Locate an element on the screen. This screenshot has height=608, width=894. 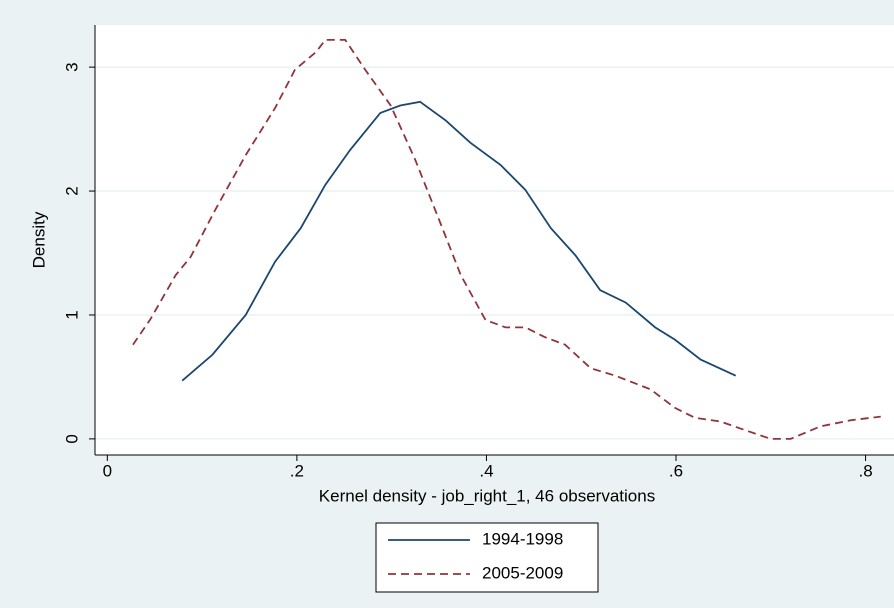
x-tick-label: 0 is located at coordinates (107, 470).